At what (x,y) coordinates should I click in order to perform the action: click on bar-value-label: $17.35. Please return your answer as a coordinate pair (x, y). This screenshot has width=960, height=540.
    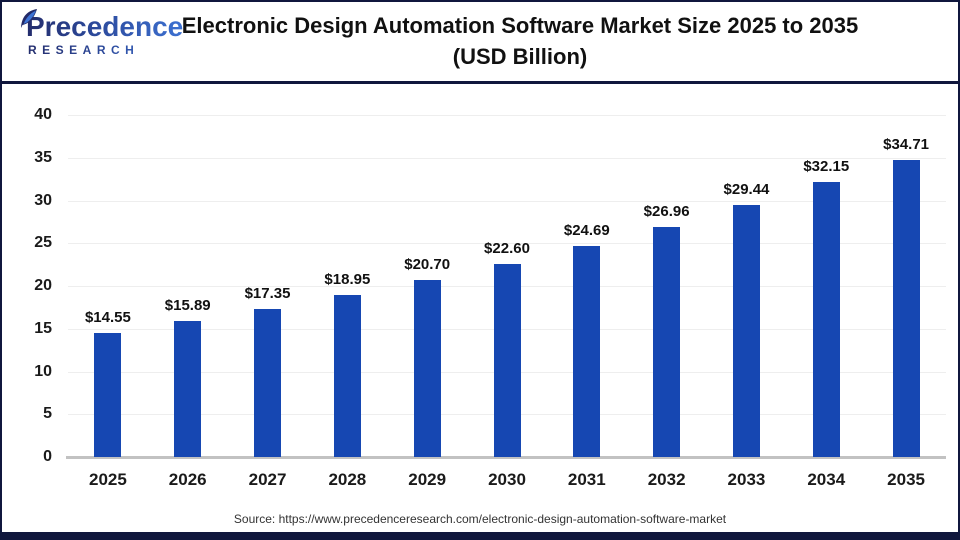
    Looking at the image, I should click on (267, 293).